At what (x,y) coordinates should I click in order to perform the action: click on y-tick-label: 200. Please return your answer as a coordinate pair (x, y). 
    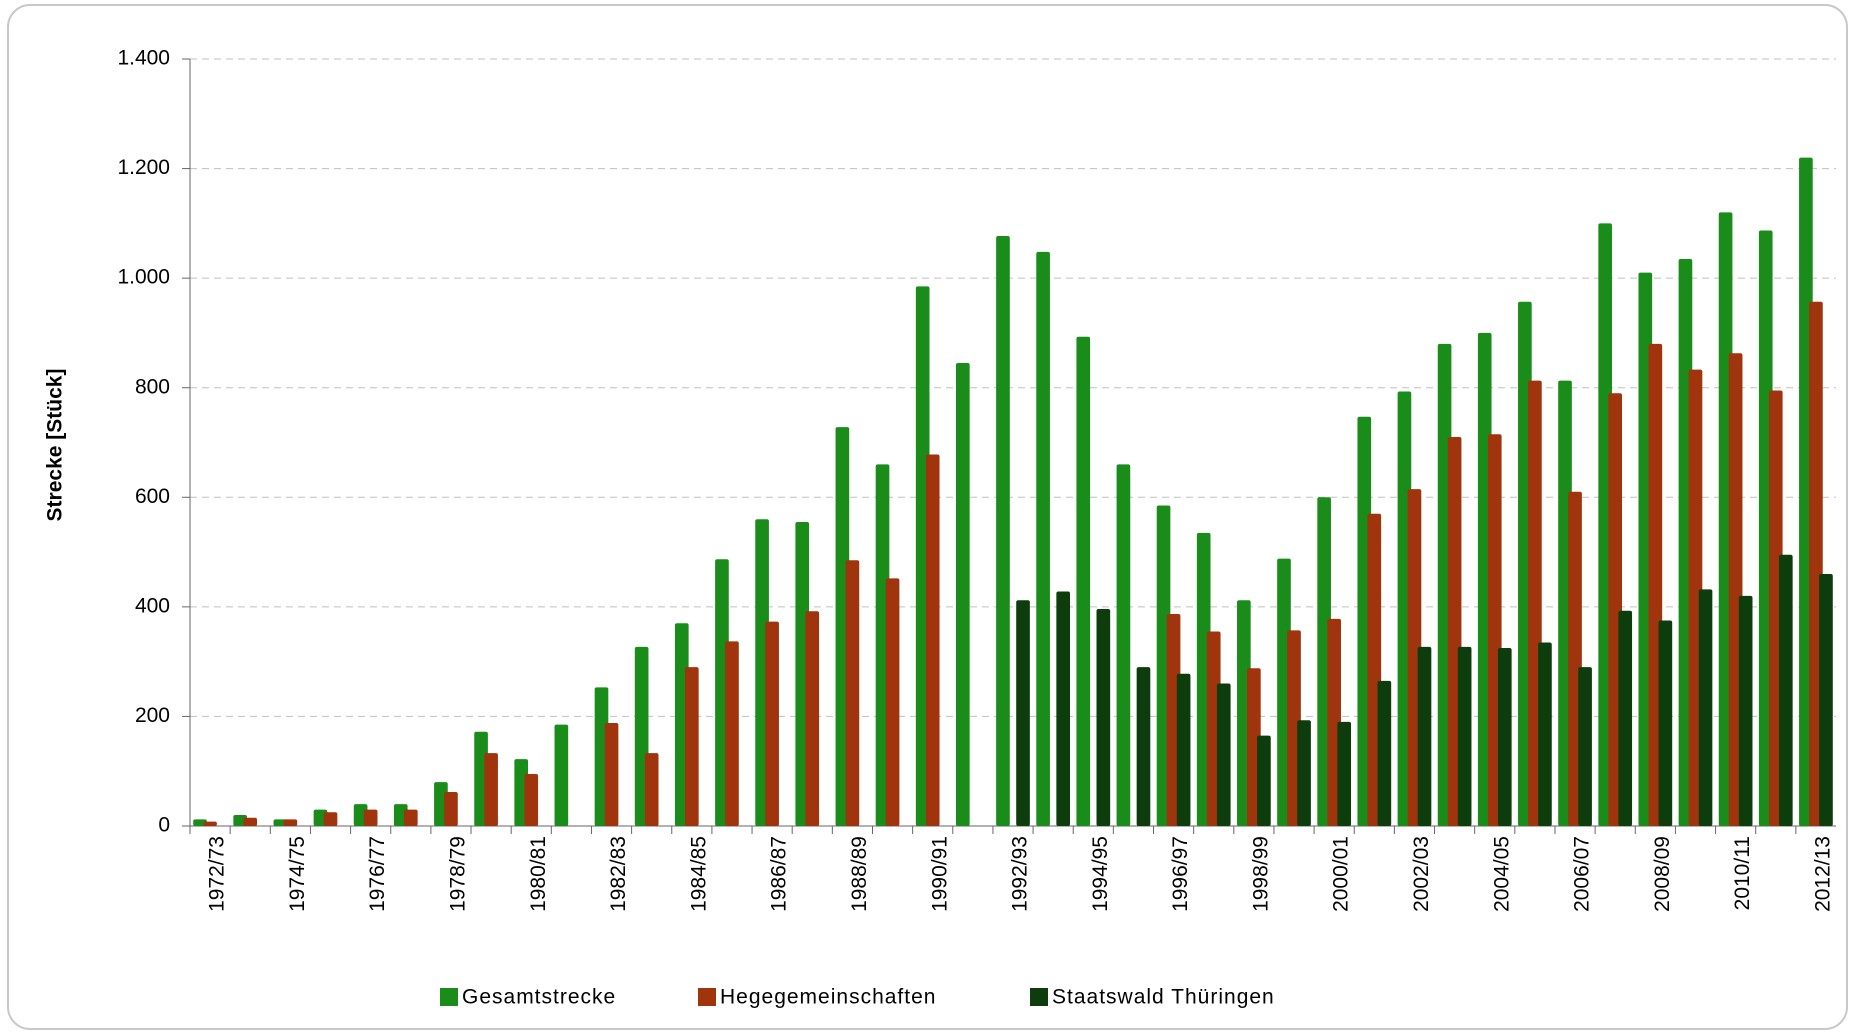
    Looking at the image, I should click on (152, 715).